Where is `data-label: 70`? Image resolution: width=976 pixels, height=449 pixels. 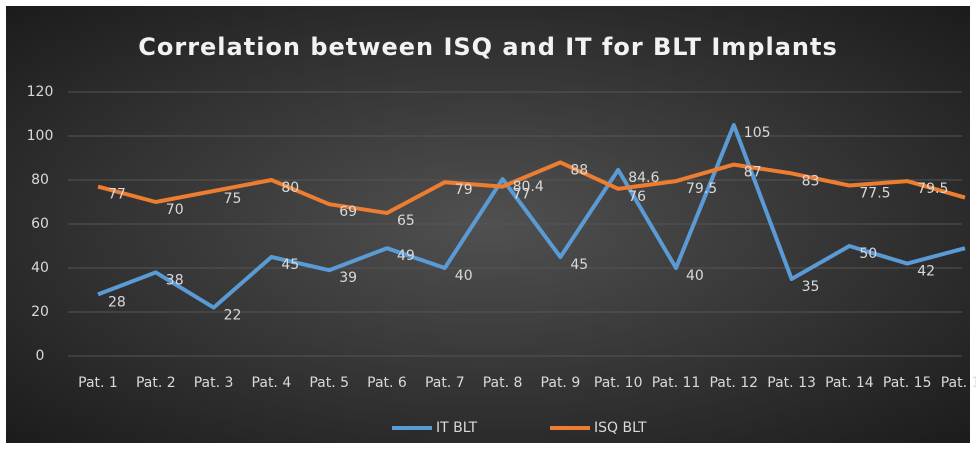
data-label: 70 is located at coordinates (175, 210).